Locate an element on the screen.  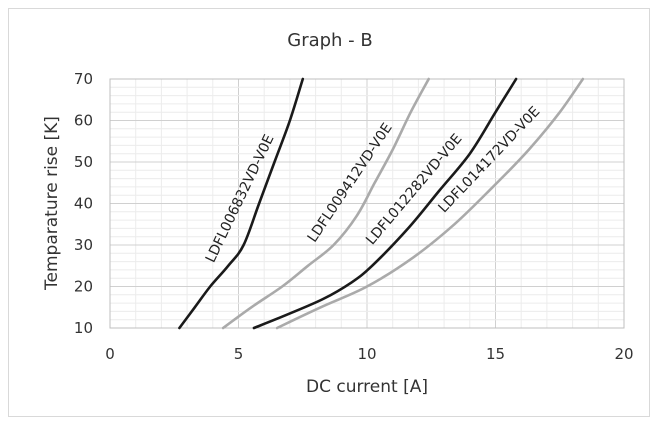
y-tick-label: 20 is located at coordinates (83, 287).